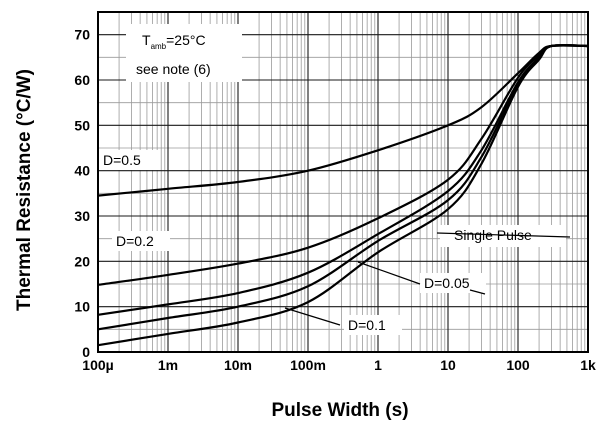 The height and width of the screenshot is (424, 602). What do you see at coordinates (82, 80) in the screenshot?
I see `y-tick-label: 60` at bounding box center [82, 80].